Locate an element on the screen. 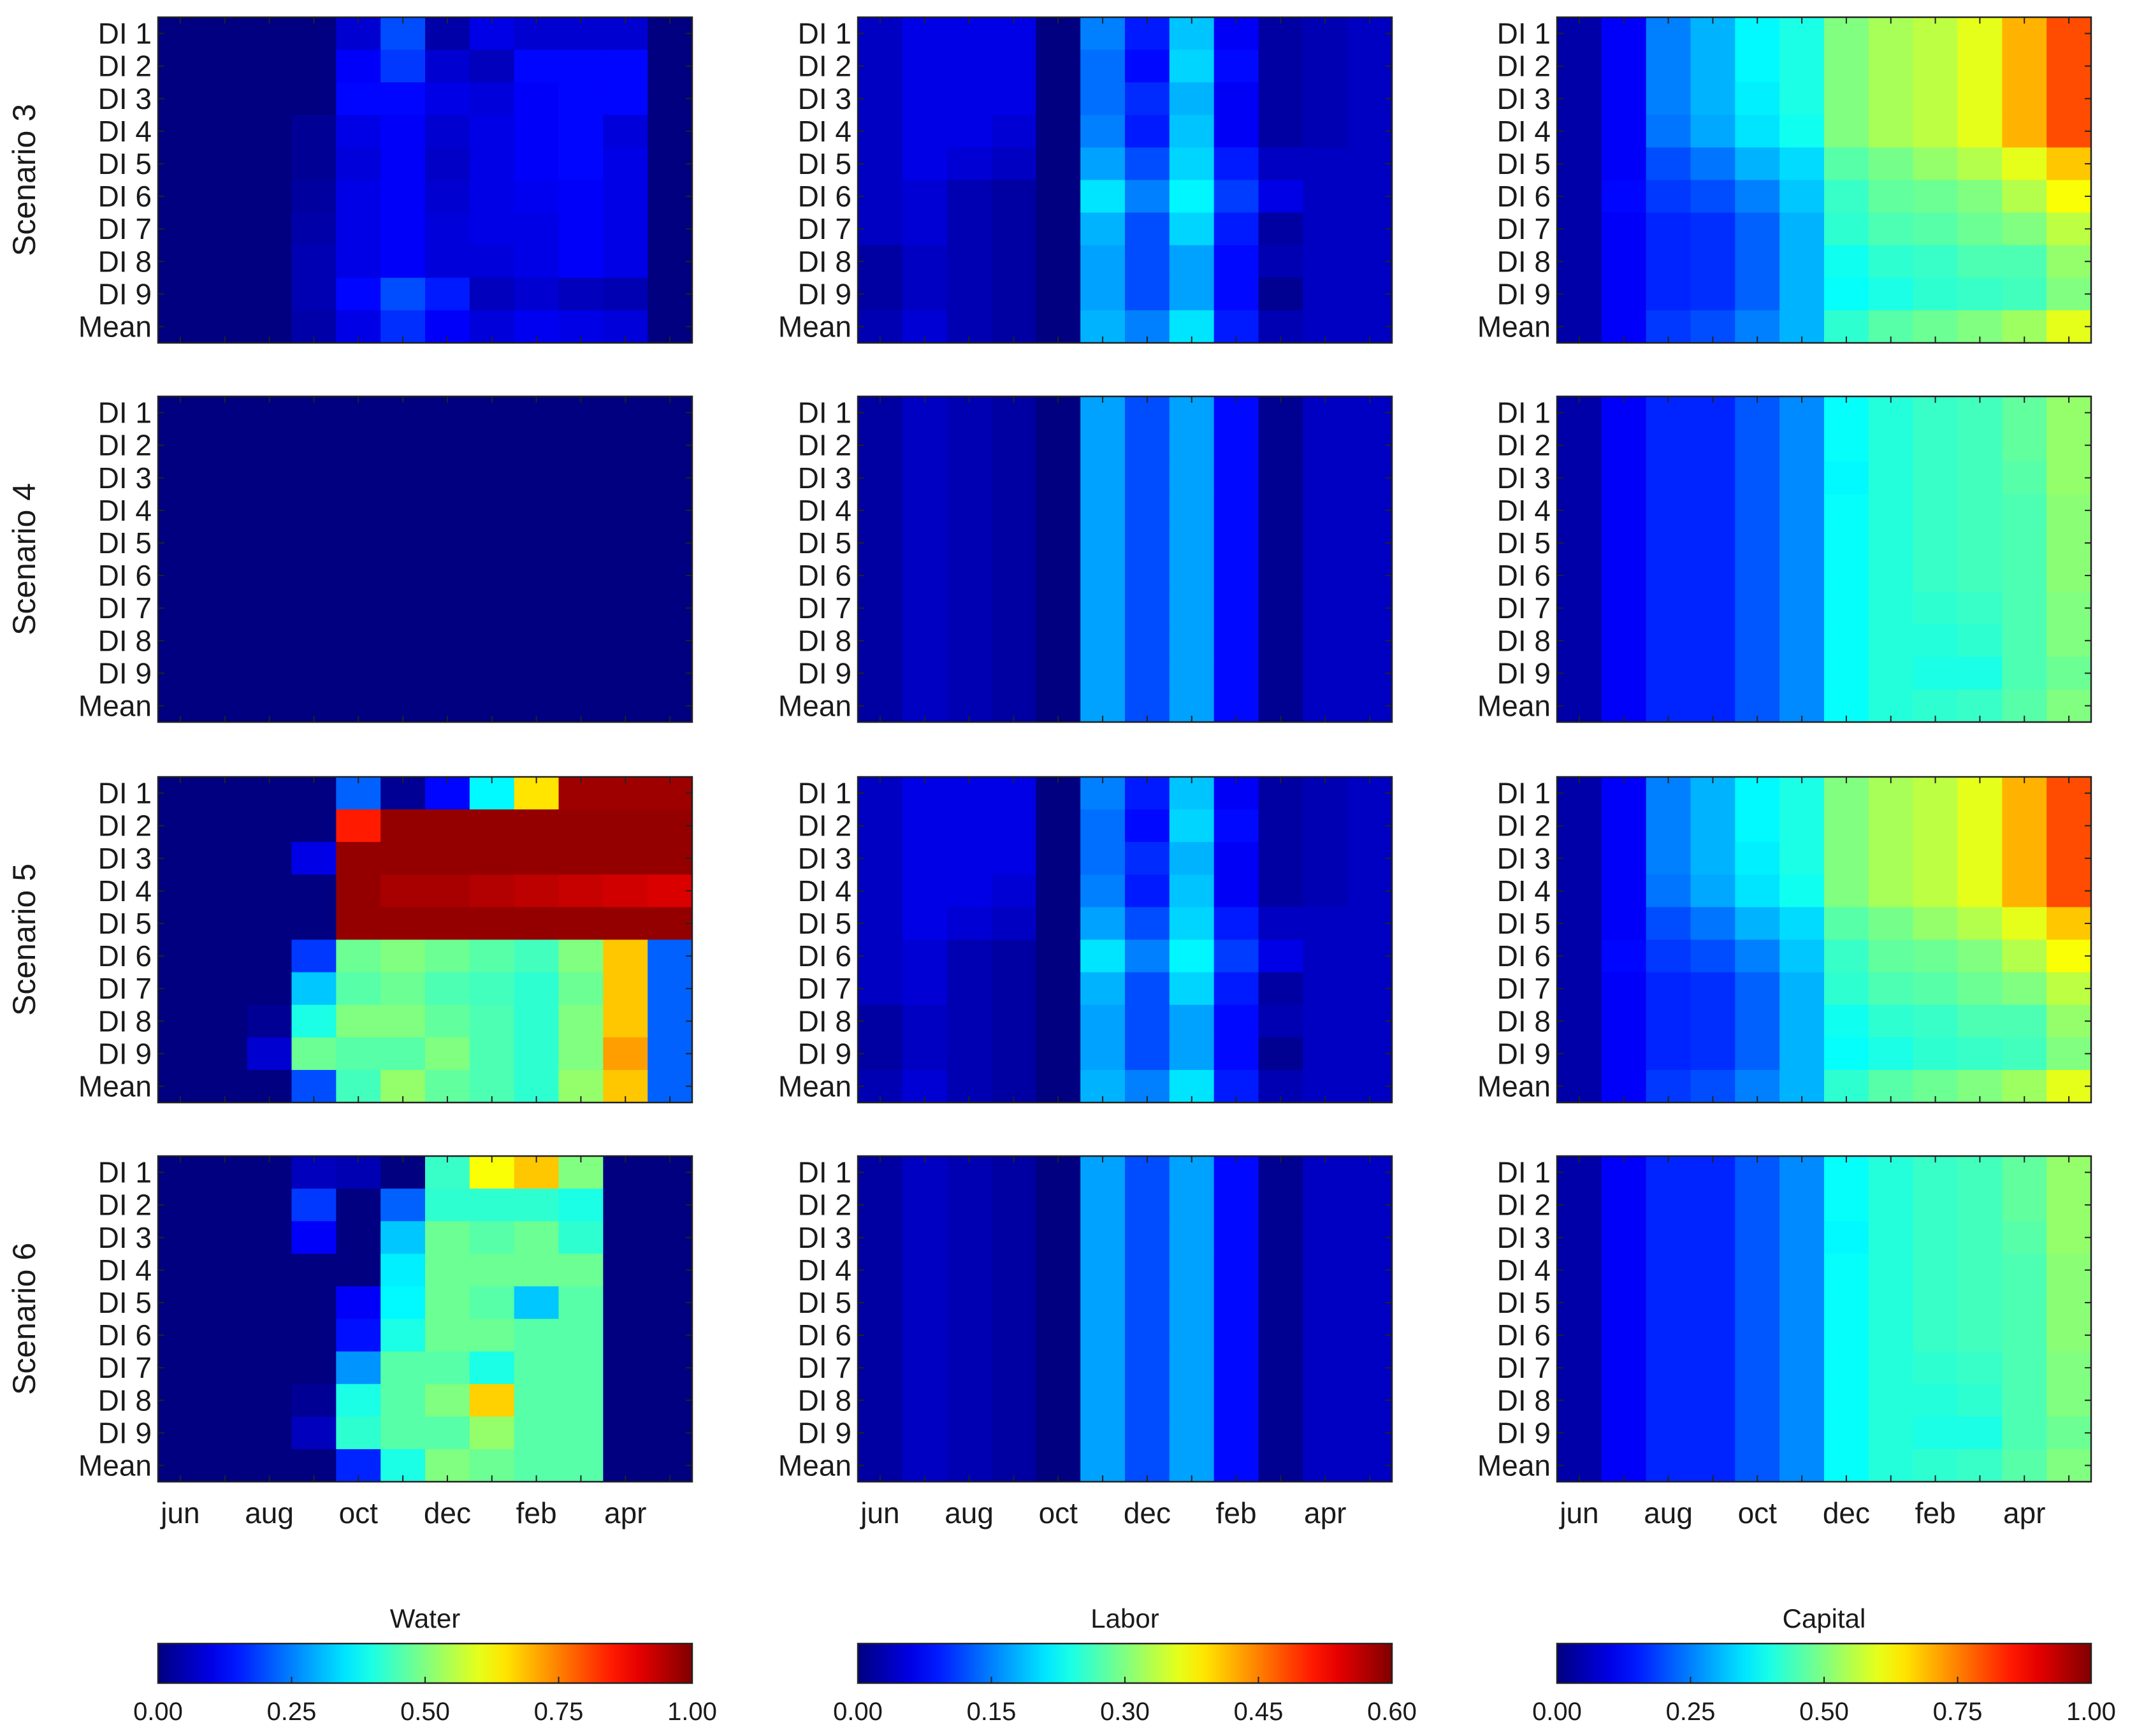  y-tick-label: DI 7 is located at coordinates (1524, 228).